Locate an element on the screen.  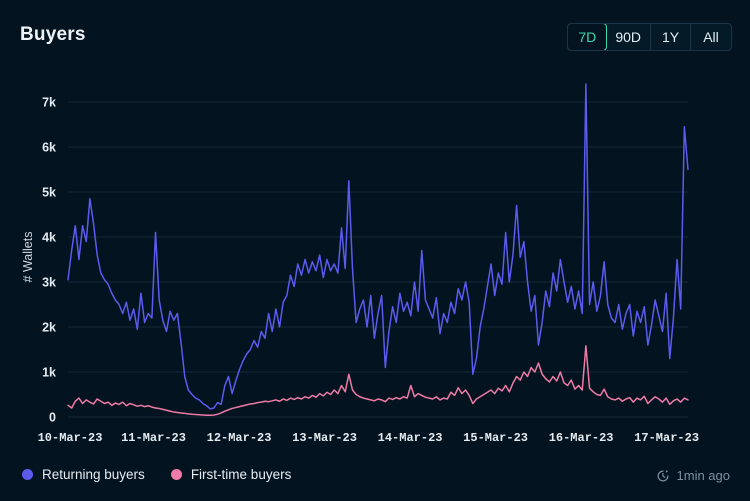
y-axis-tick-label: 1k is located at coordinates (49, 373).